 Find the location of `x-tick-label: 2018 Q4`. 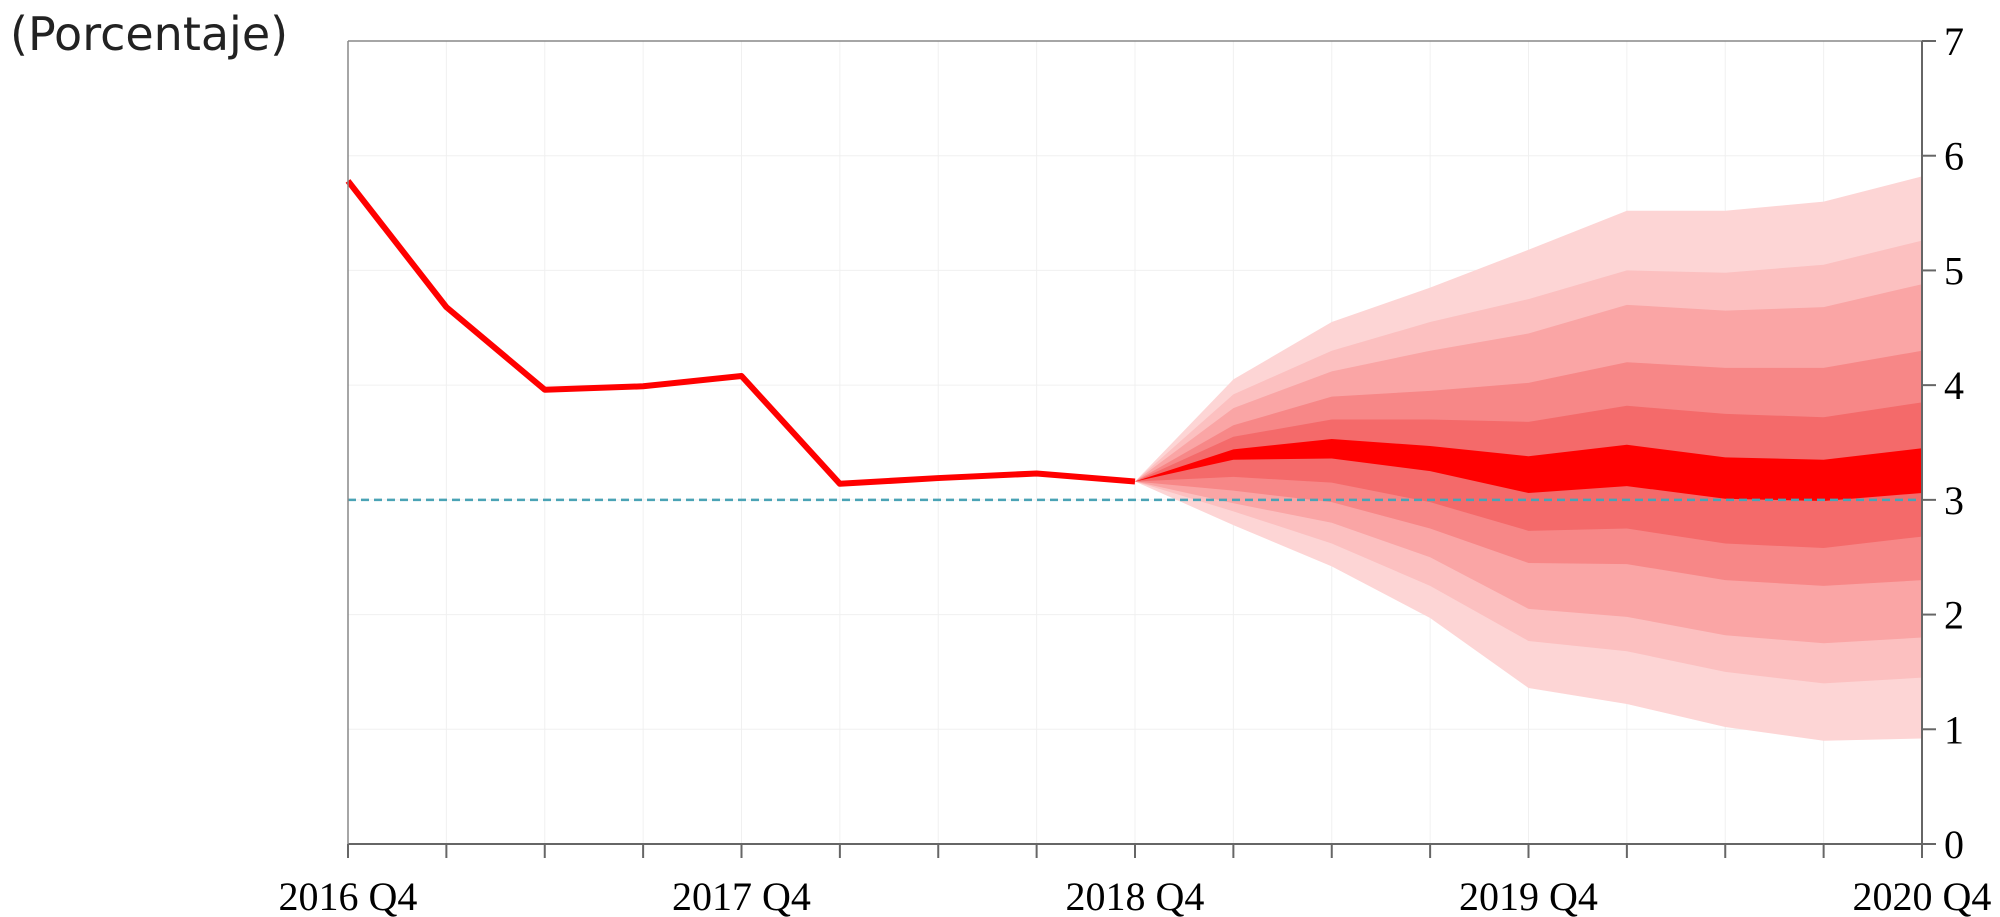

x-tick-label: 2018 Q4 is located at coordinates (1135, 895).